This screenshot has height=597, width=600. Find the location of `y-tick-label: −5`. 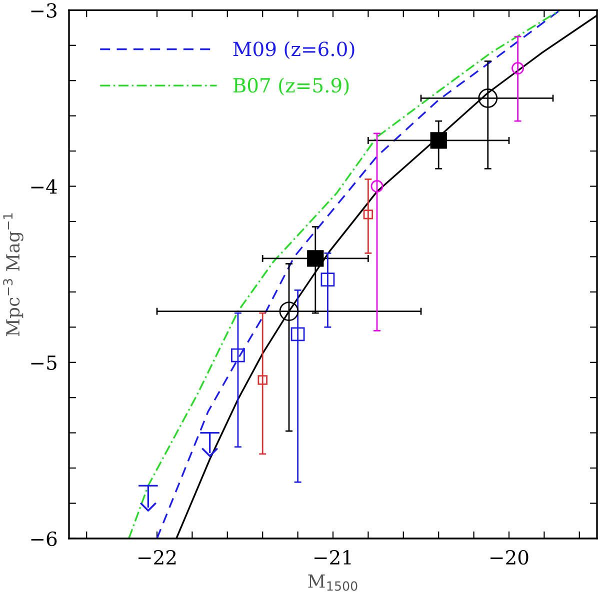

y-tick-label: −5 is located at coordinates (43, 363).